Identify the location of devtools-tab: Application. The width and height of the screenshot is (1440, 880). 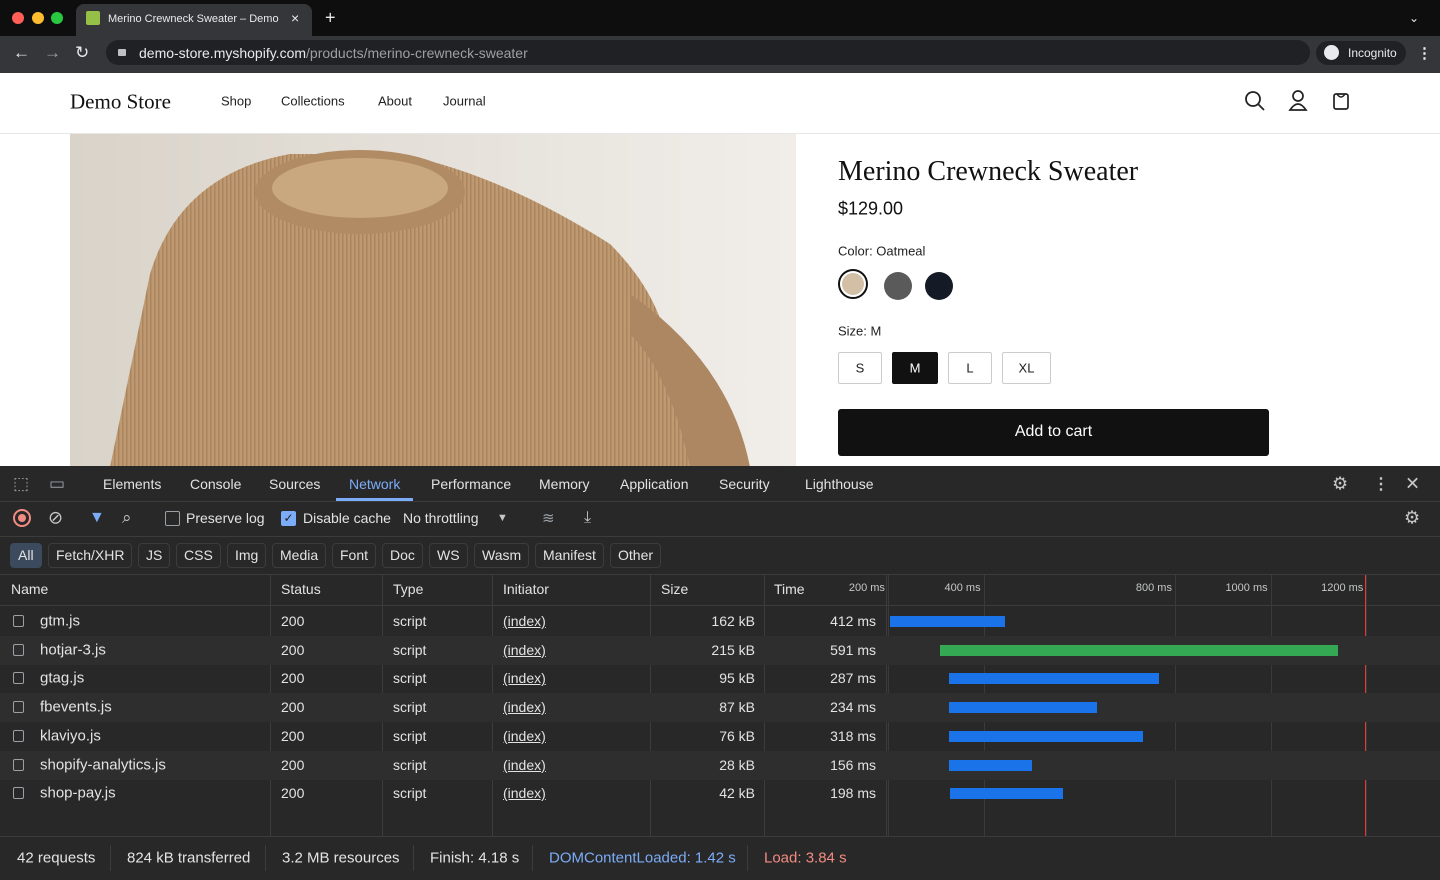
(654, 484).